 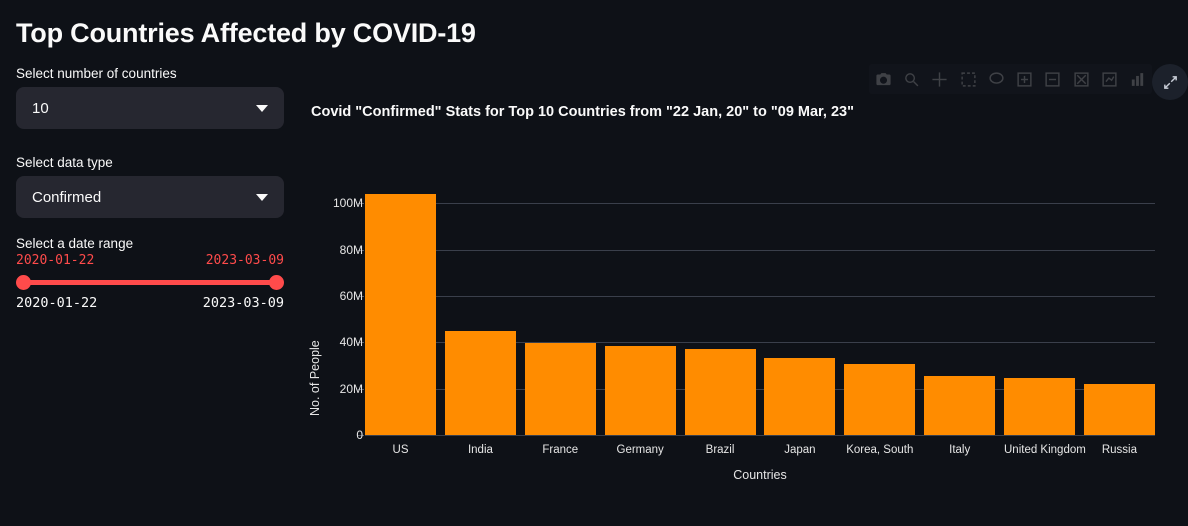 I want to click on slider-selected-start: 2020-01-22, so click(x=55, y=260).